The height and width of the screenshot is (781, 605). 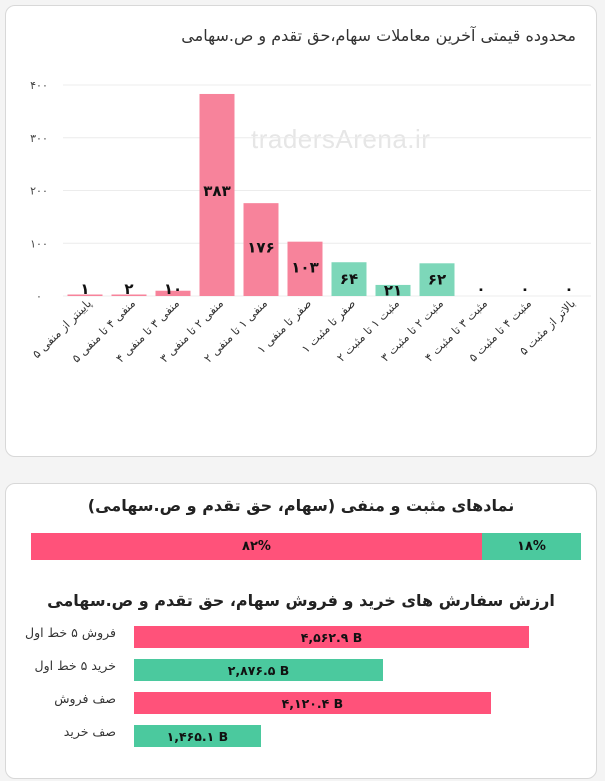 What do you see at coordinates (85, 698) in the screenshot?
I see `order-row-label: صف فروش` at bounding box center [85, 698].